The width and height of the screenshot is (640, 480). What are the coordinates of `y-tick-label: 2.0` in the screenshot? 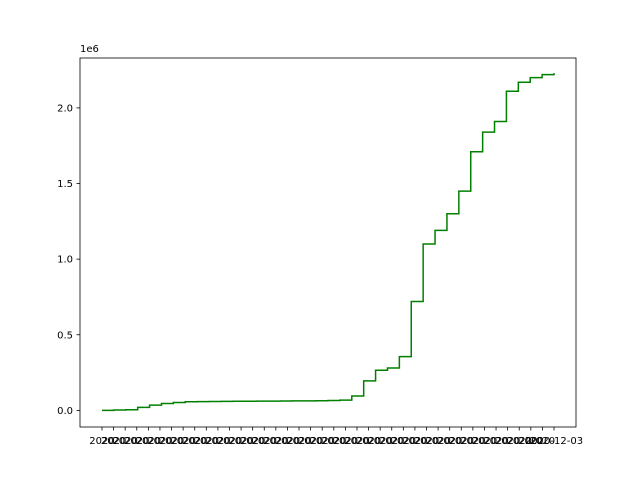 It's located at (65, 108).